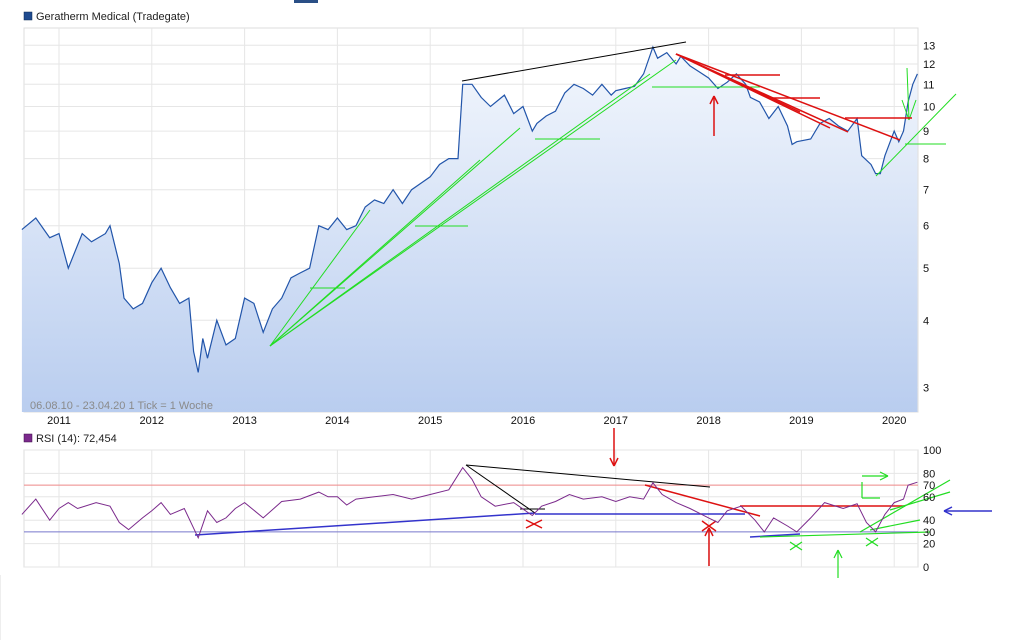  I want to click on x-tick-label: 2014, so click(337, 421).